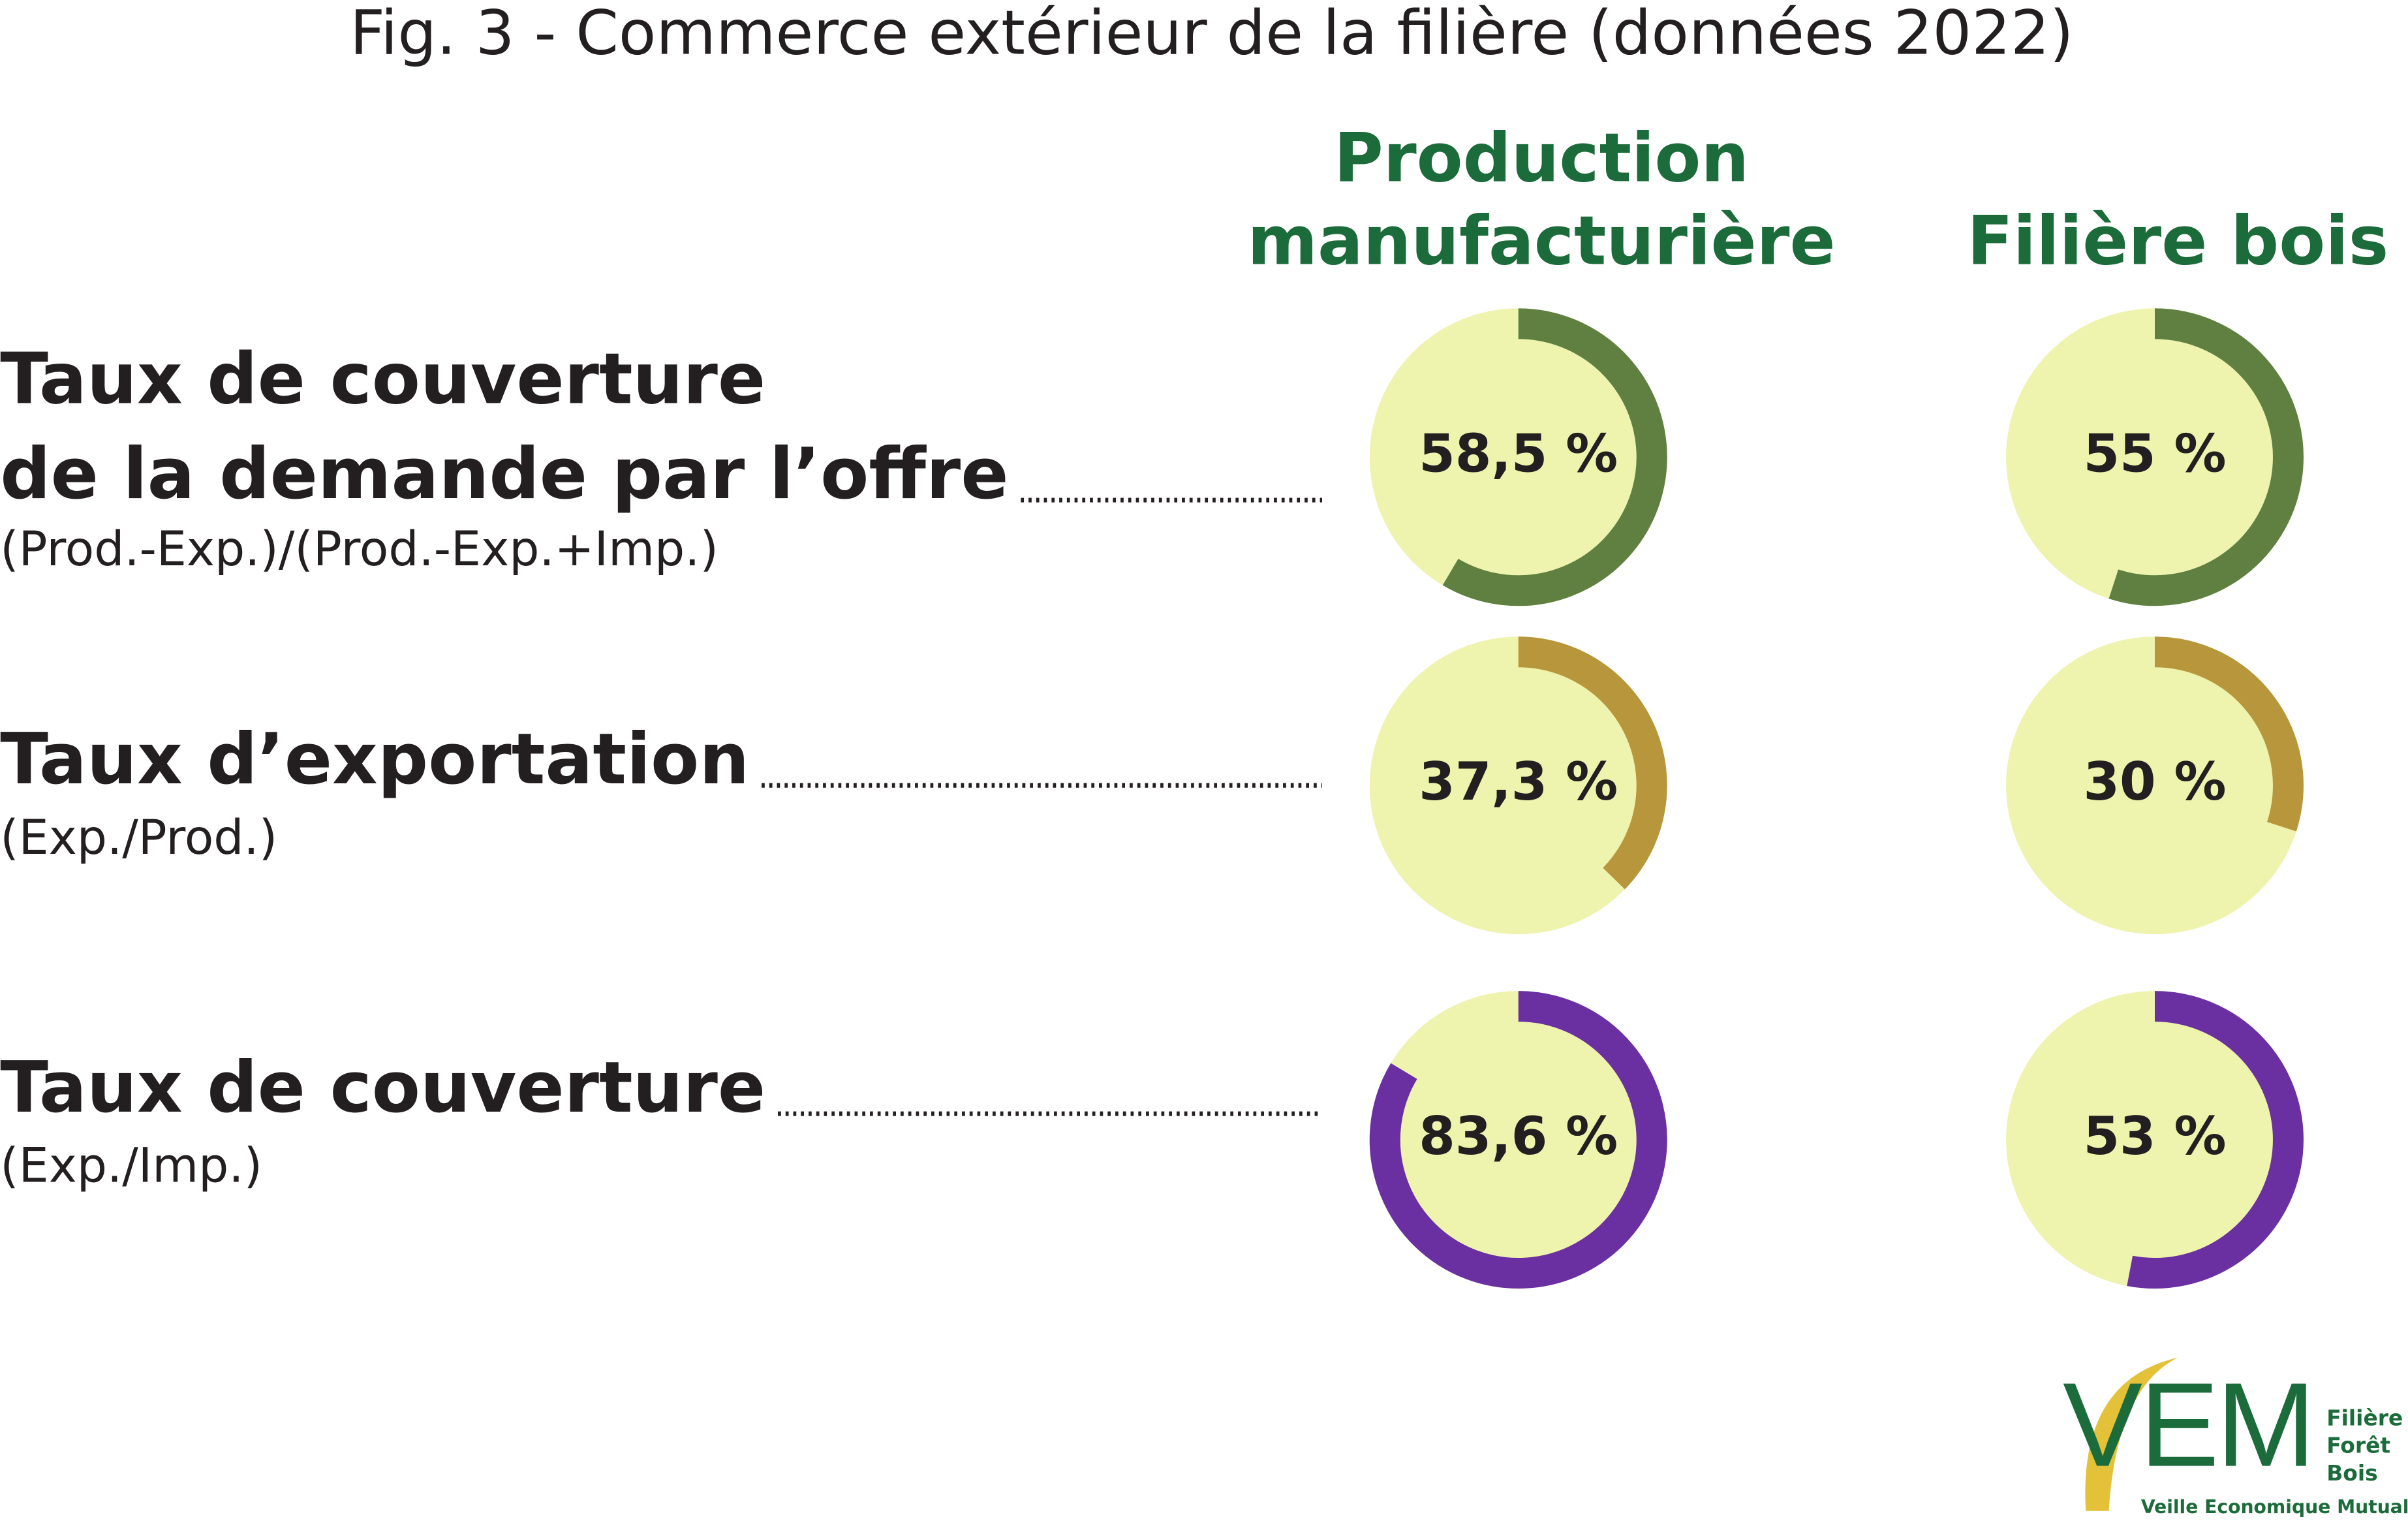 The width and height of the screenshot is (2408, 1534). I want to click on value-label: 58,5 %, so click(1518, 453).